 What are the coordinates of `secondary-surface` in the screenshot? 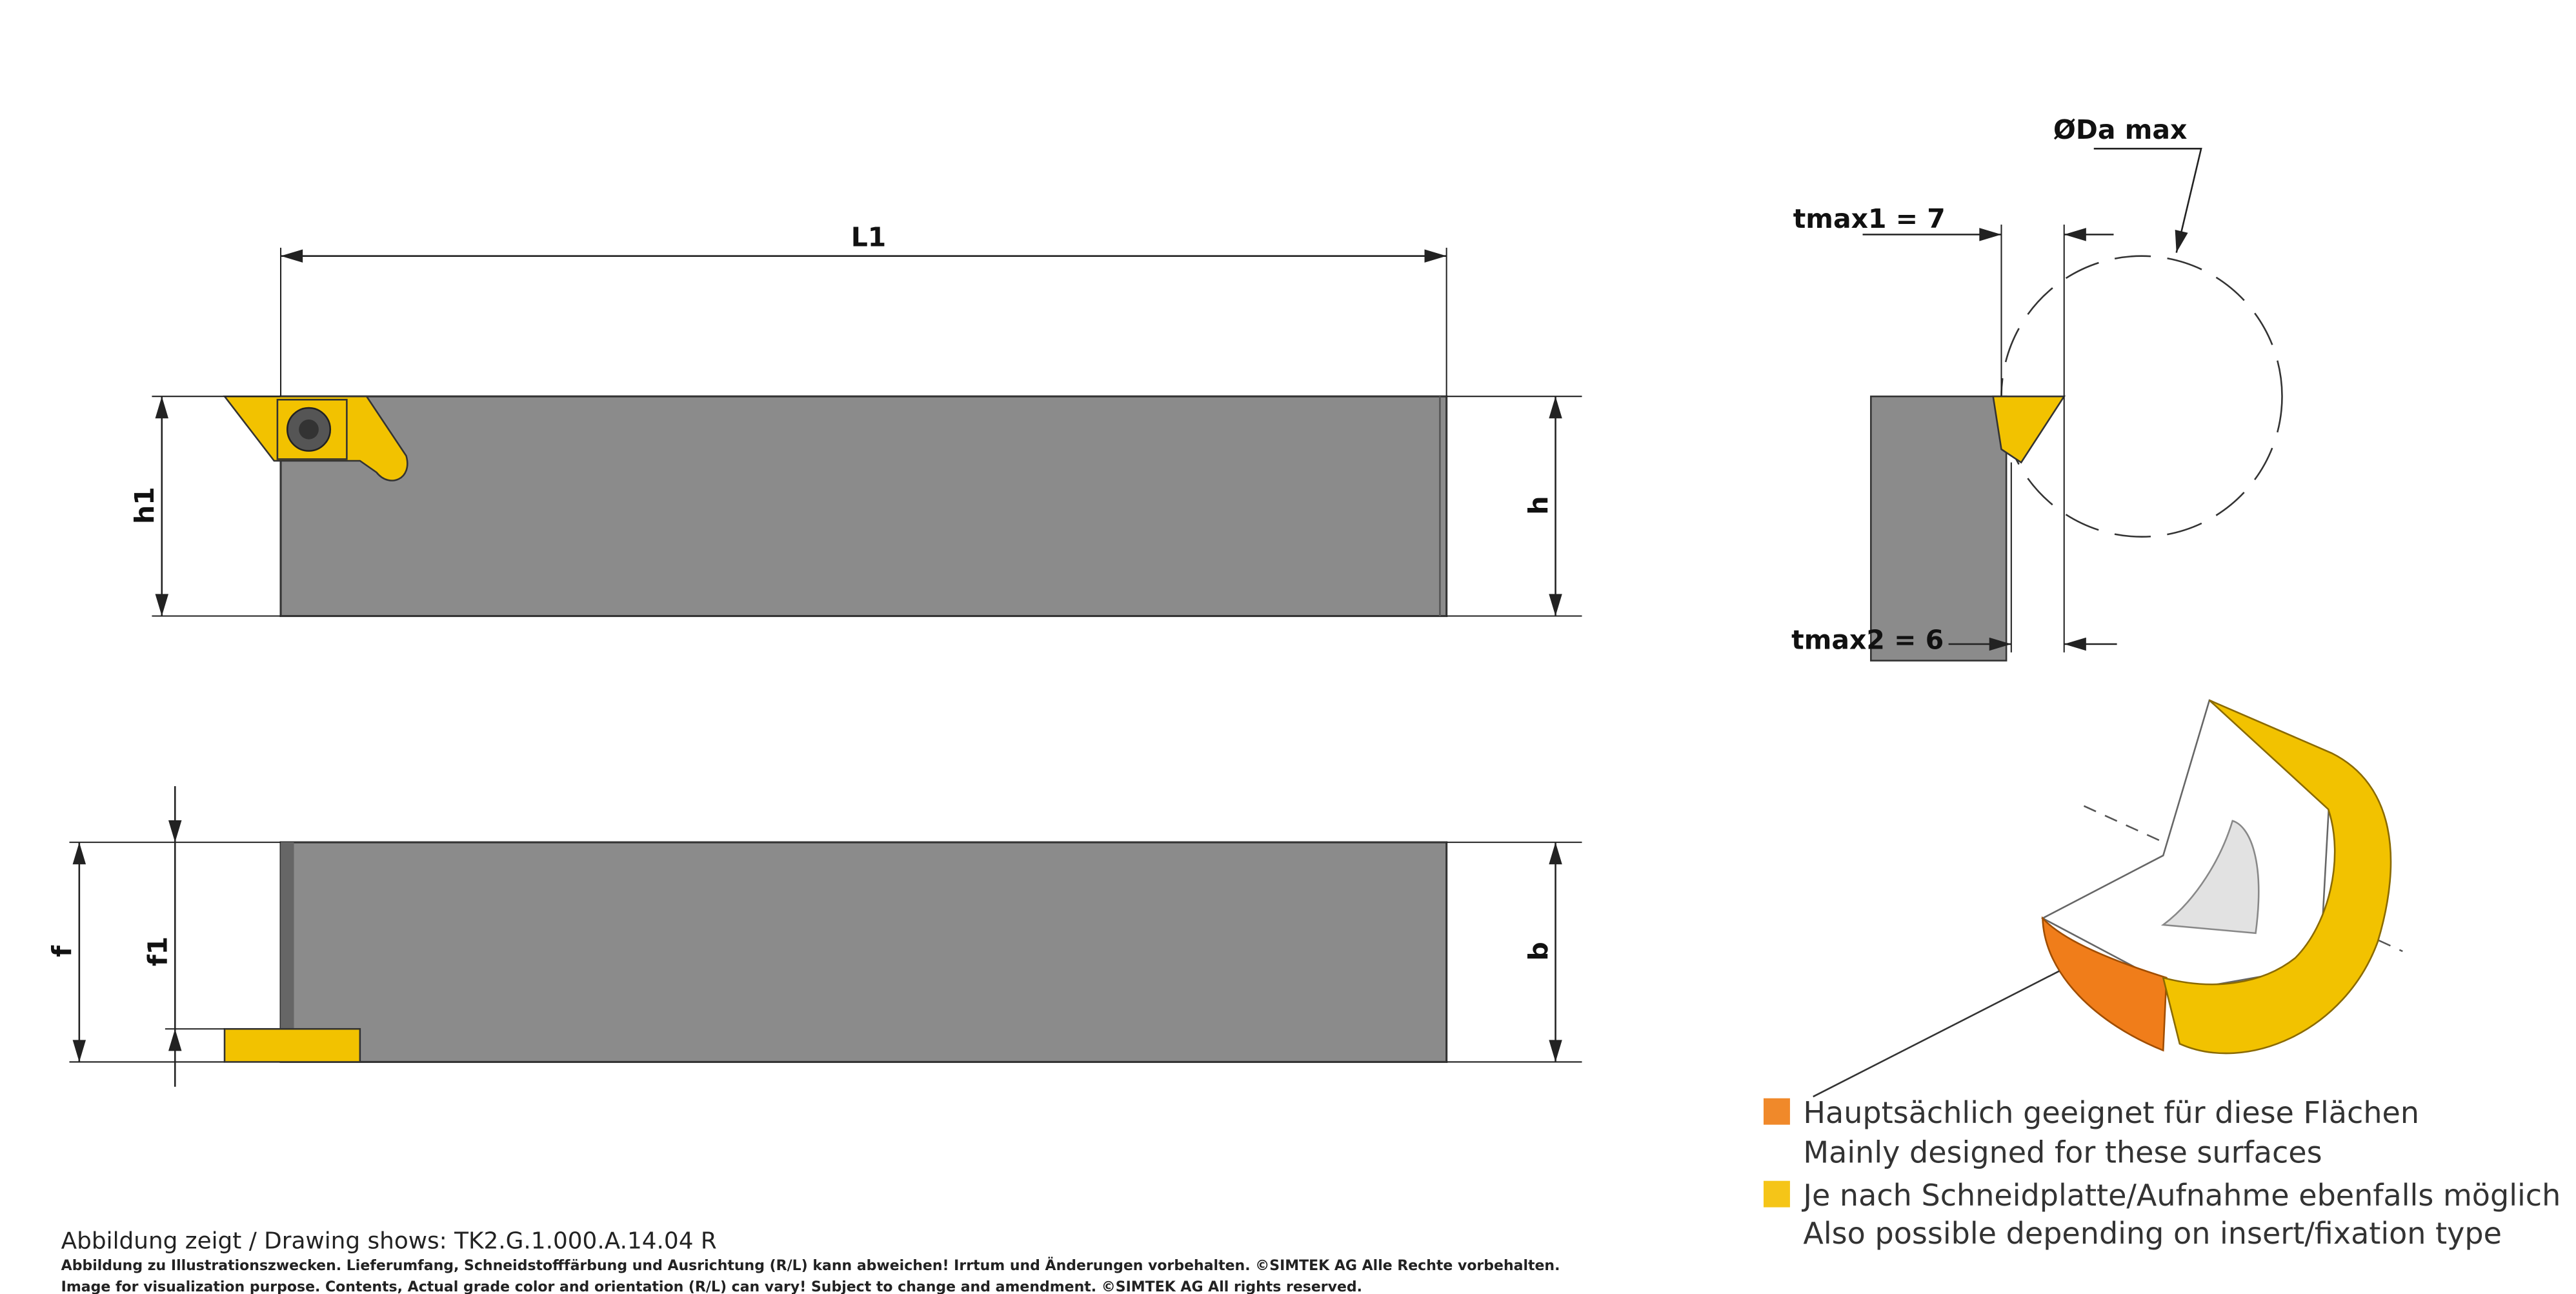 It's located at (2277, 877).